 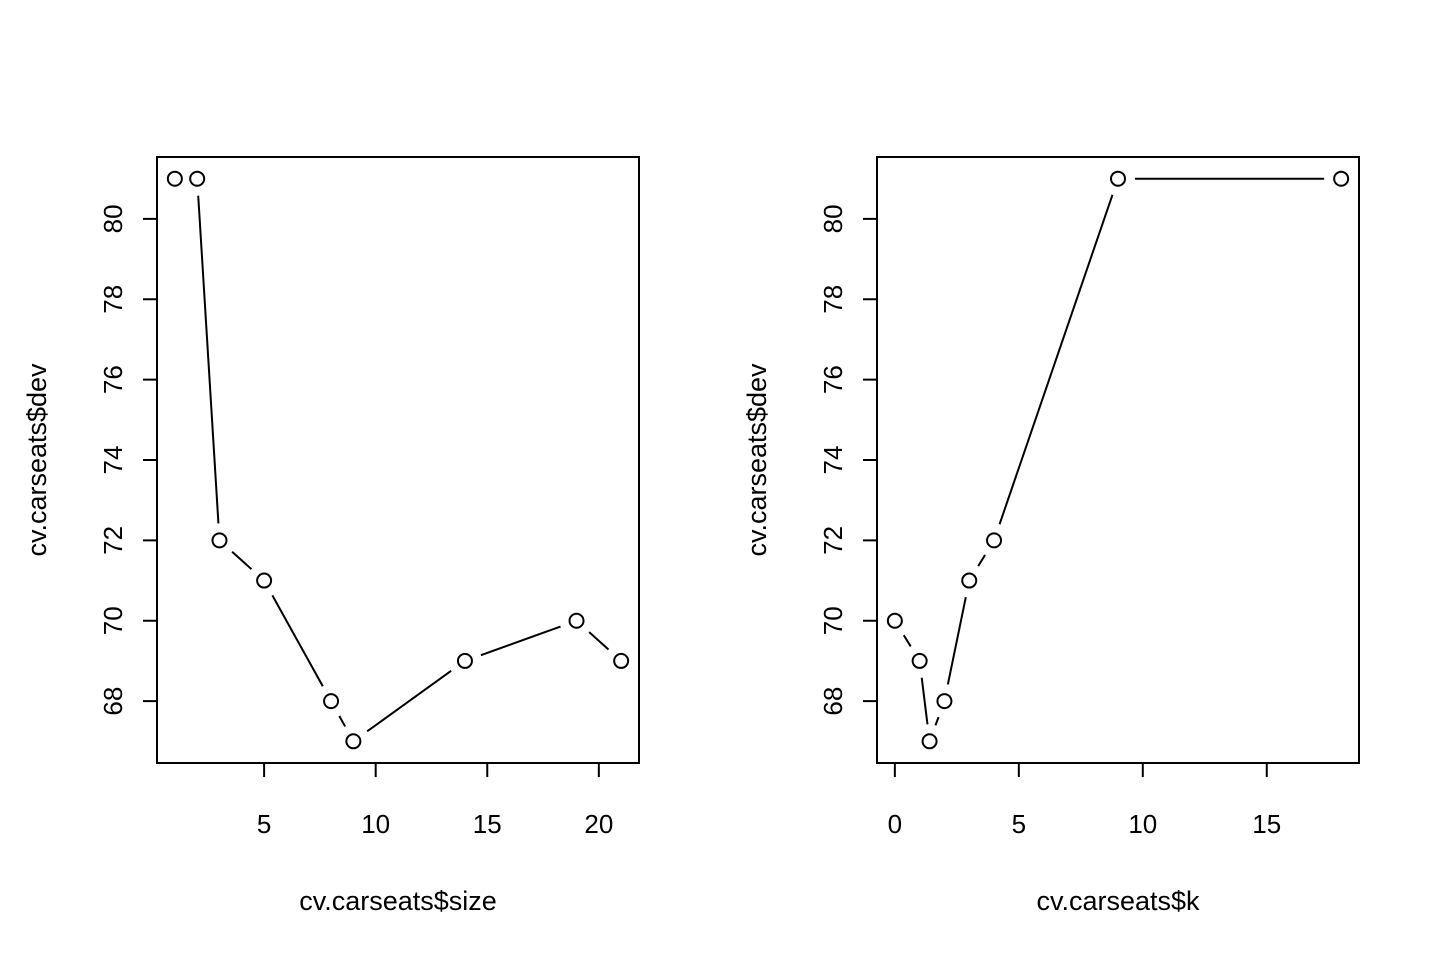 I want to click on x-tick-label: 0, so click(x=895, y=824).